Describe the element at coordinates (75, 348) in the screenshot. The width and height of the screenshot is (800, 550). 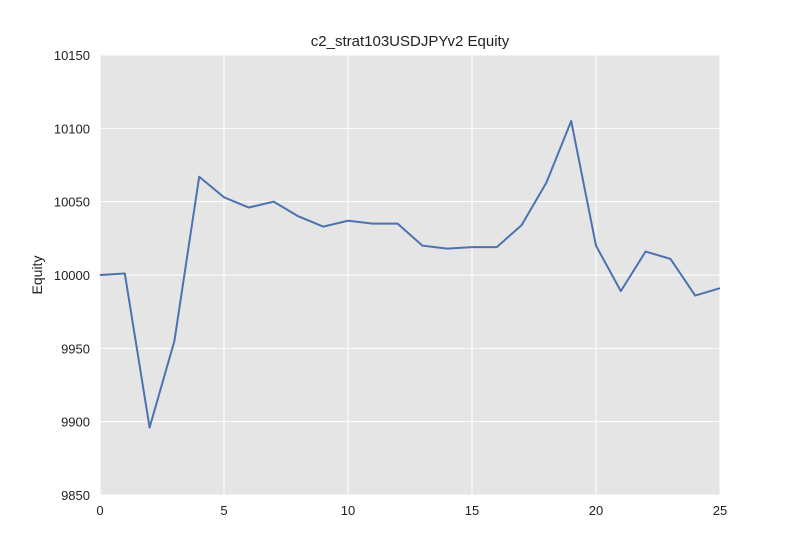
I see `y-tick-label: 9950` at that location.